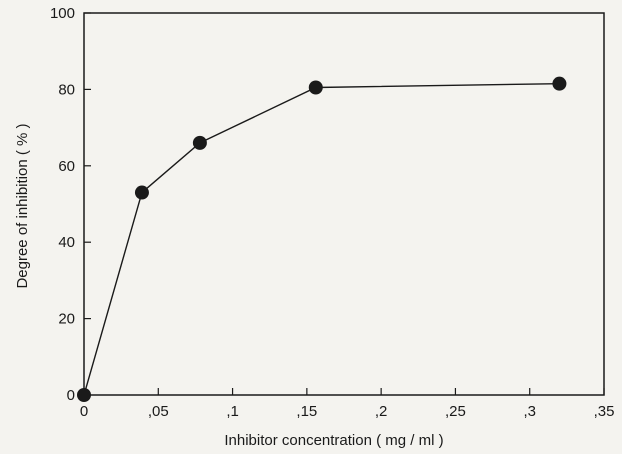 The image size is (622, 454). Describe the element at coordinates (381, 411) in the screenshot. I see `x-tick-label: ,2` at that location.